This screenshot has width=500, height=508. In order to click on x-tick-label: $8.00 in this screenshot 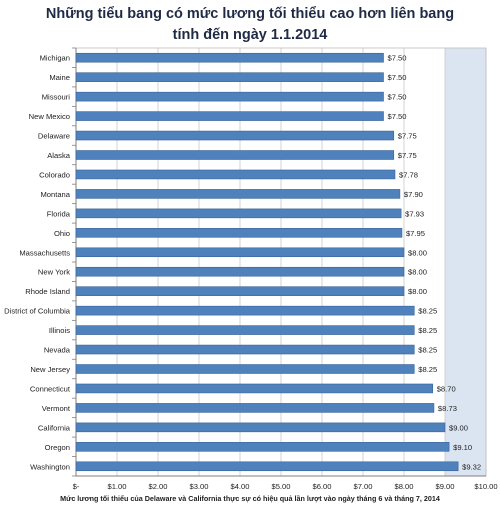, I will do `click(403, 486)`.